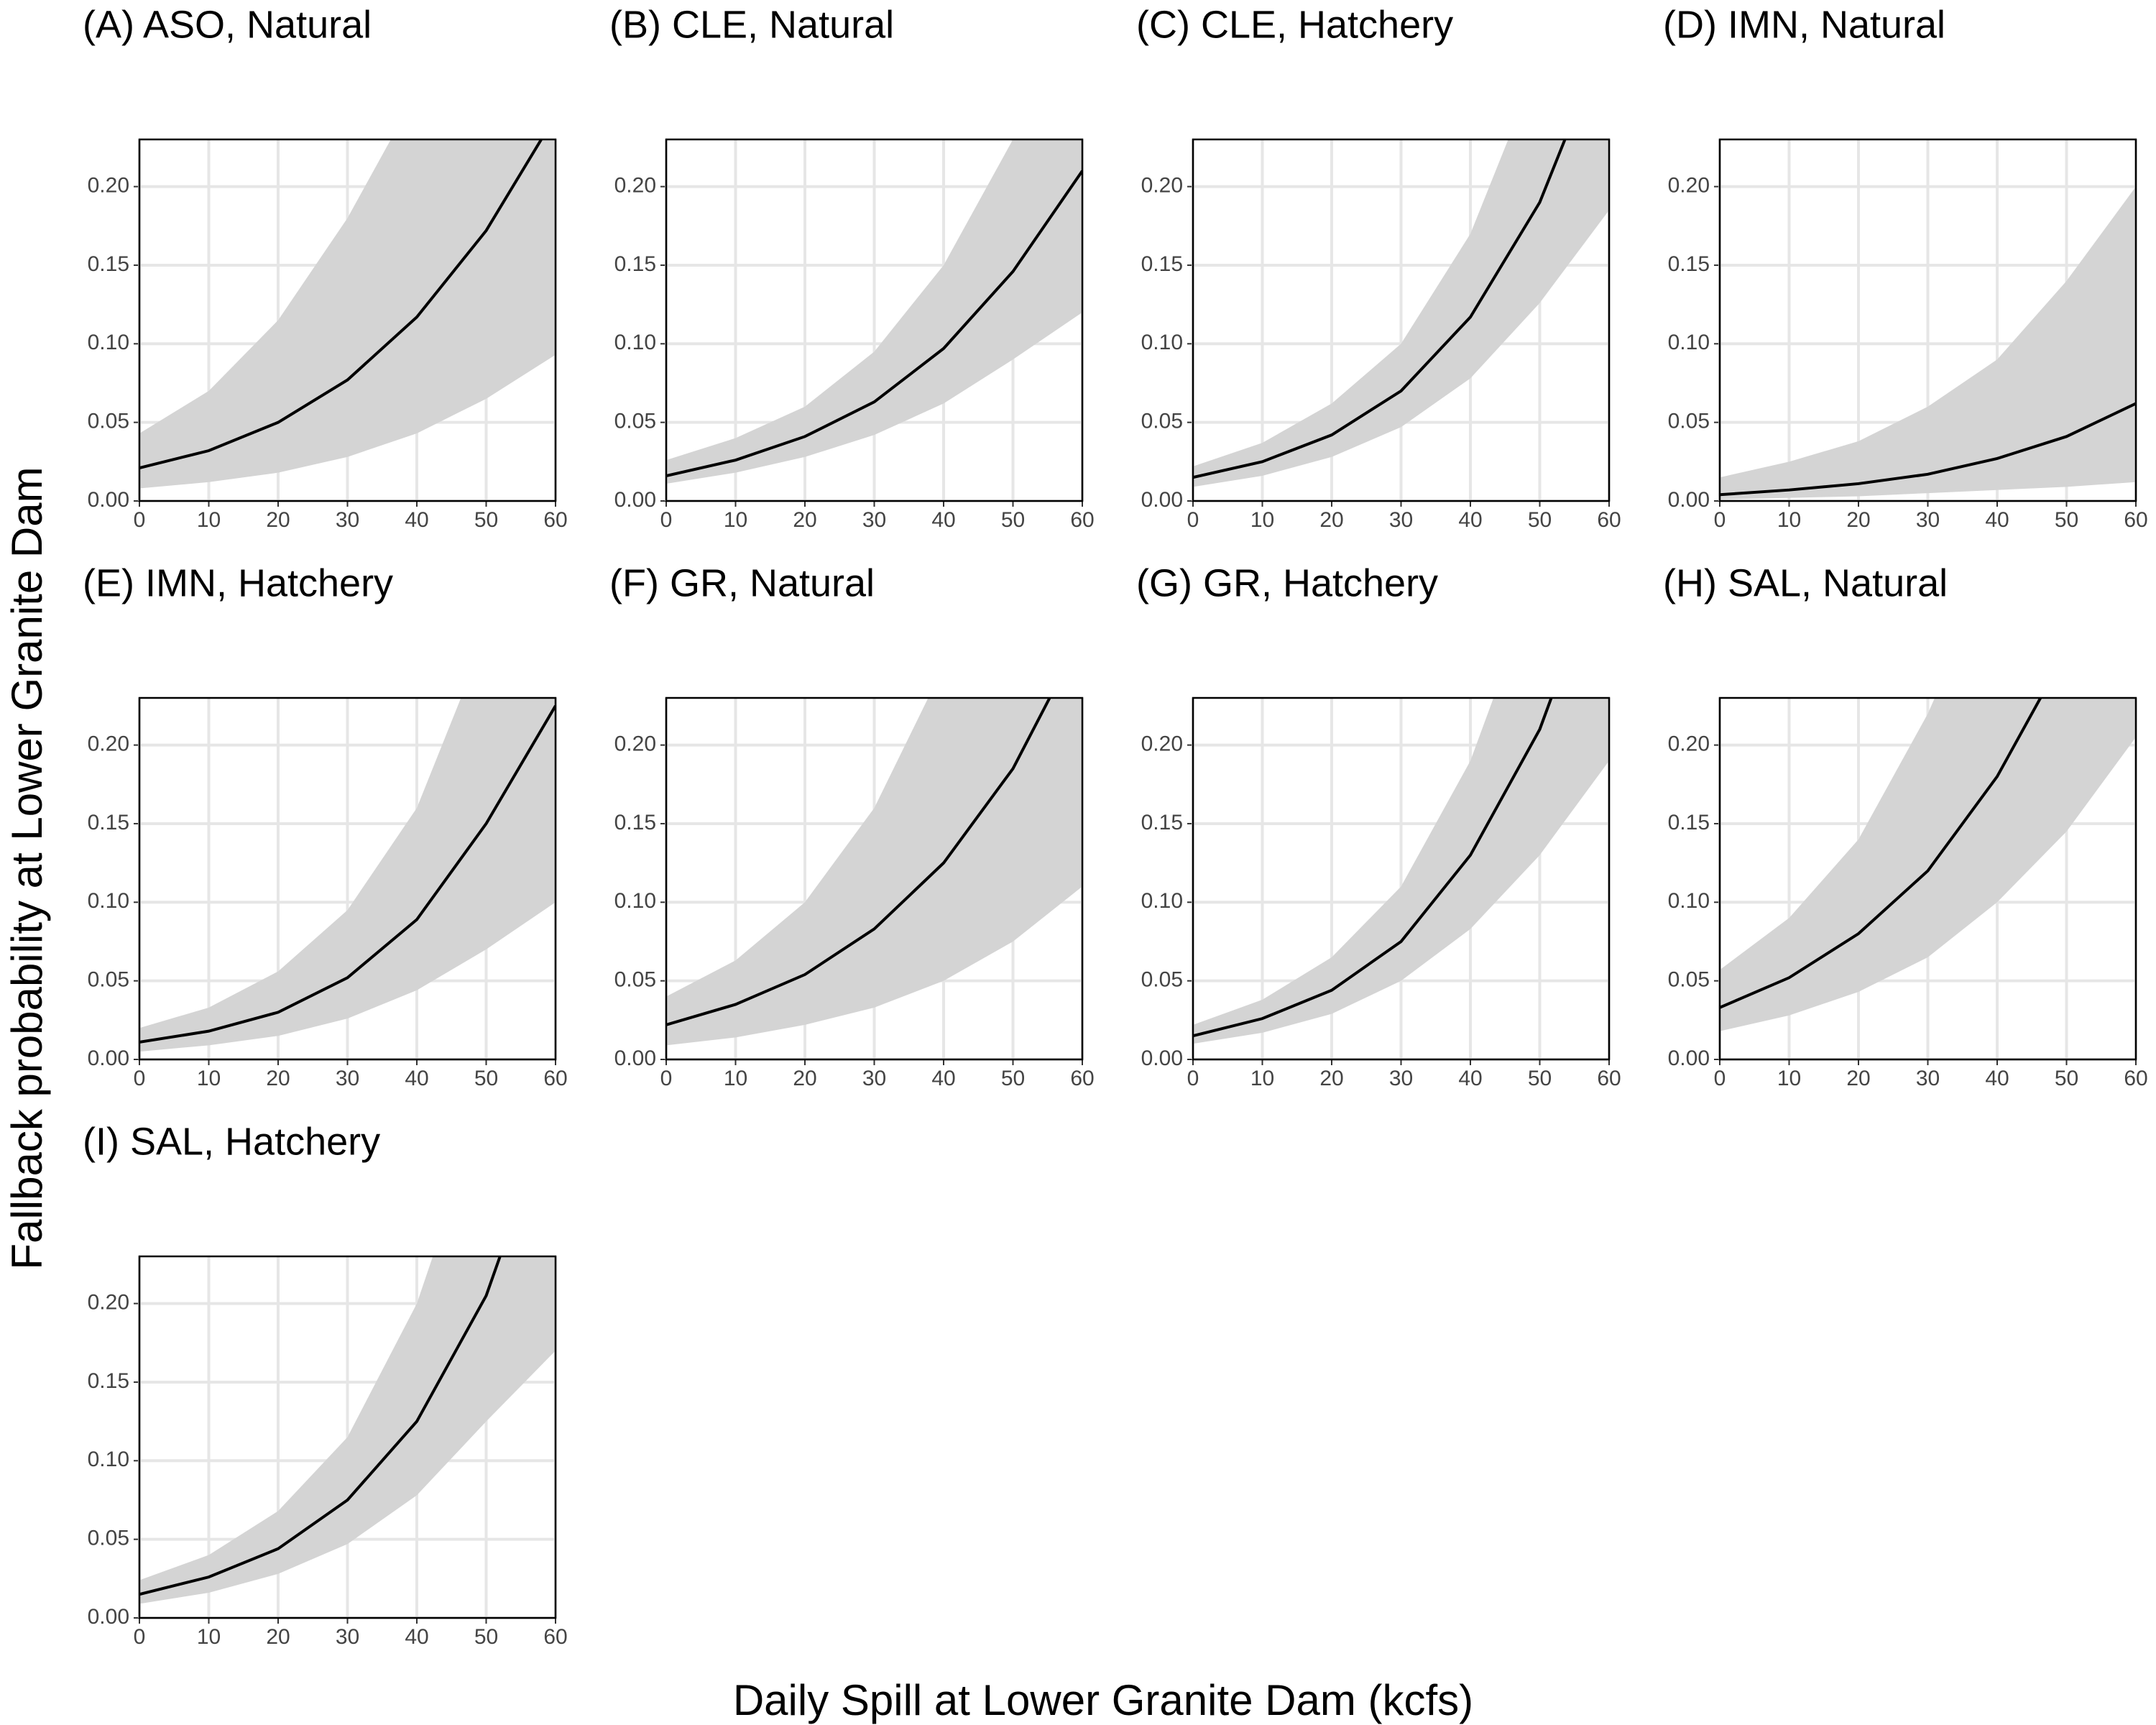  Describe the element at coordinates (1294, 24) in the screenshot. I see `panel-title: (C) CLE, Hatchery` at that location.